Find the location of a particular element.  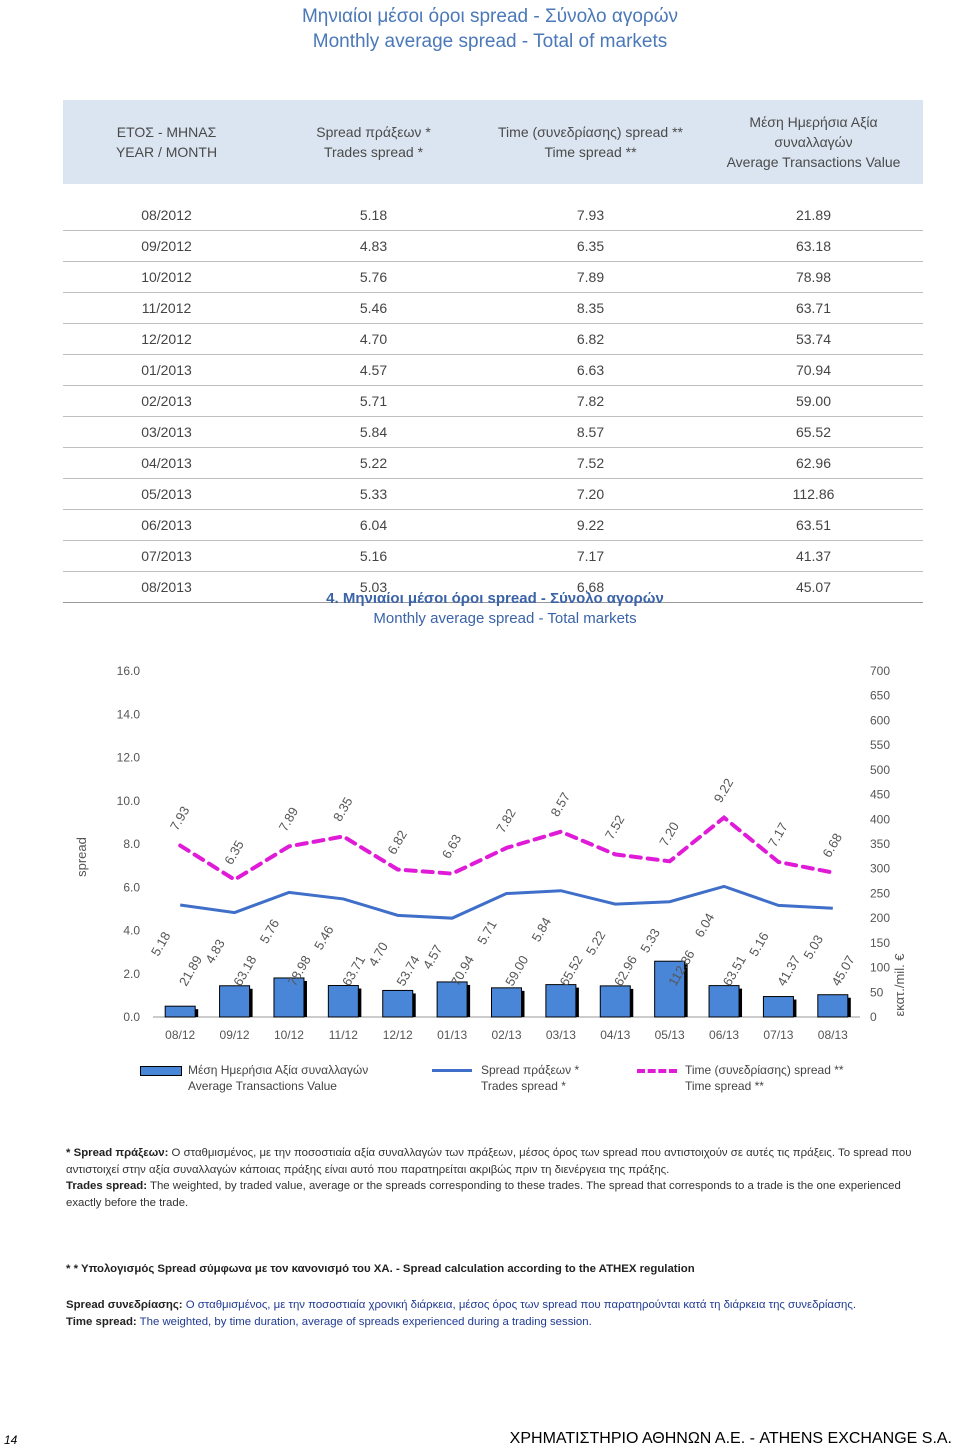

y-tick-label: 4.0 is located at coordinates (131, 931).